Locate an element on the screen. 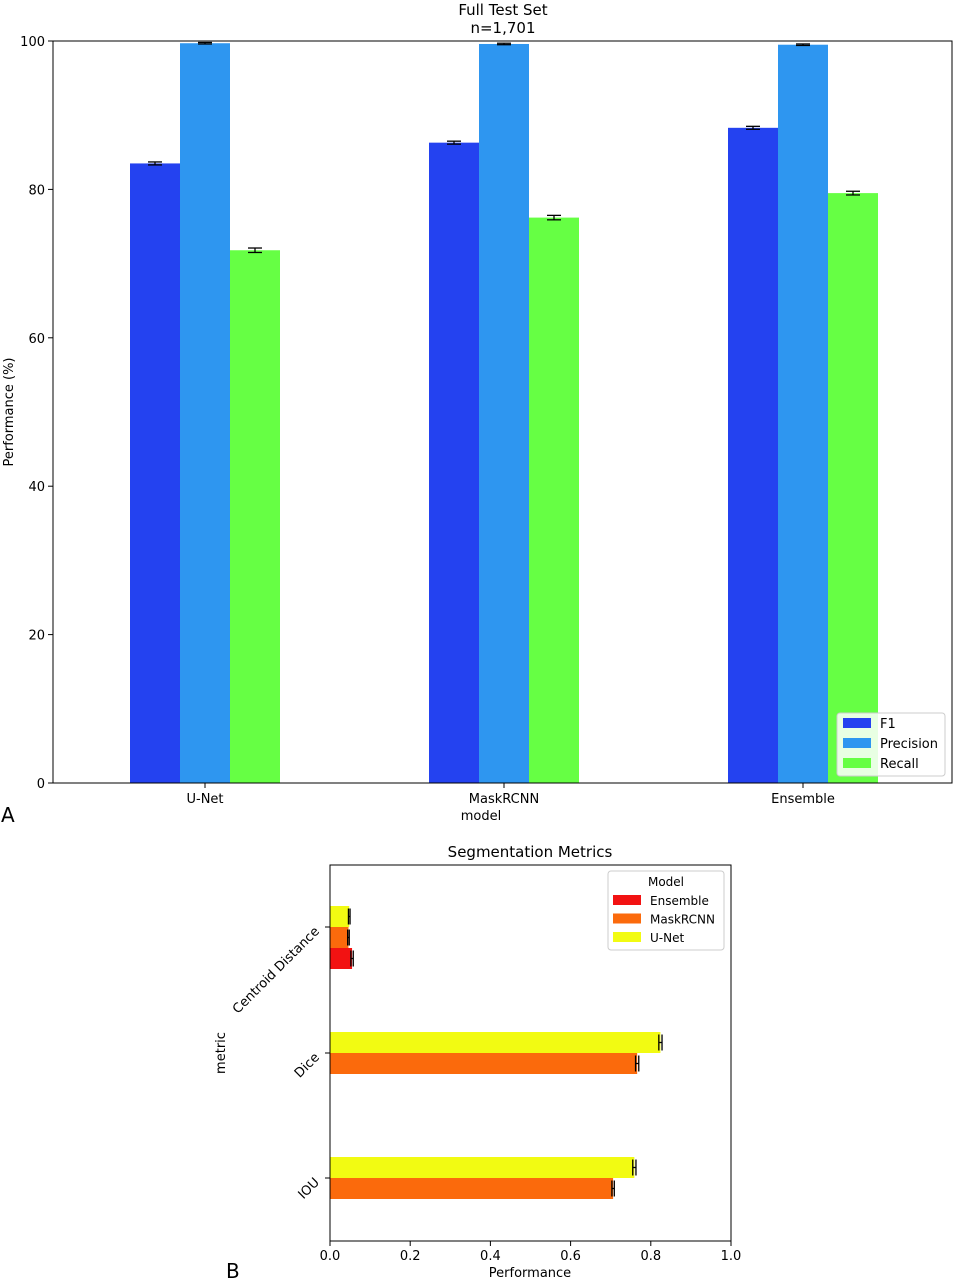 The height and width of the screenshot is (1280, 955). y-tick-label-40: 40 is located at coordinates (36, 487).